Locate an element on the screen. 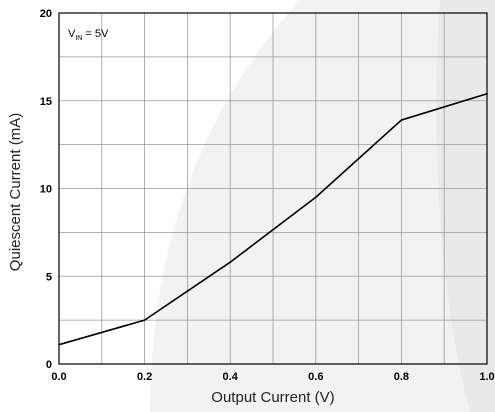 The image size is (495, 412). x-tick-label: 0.0 is located at coordinates (58, 377).